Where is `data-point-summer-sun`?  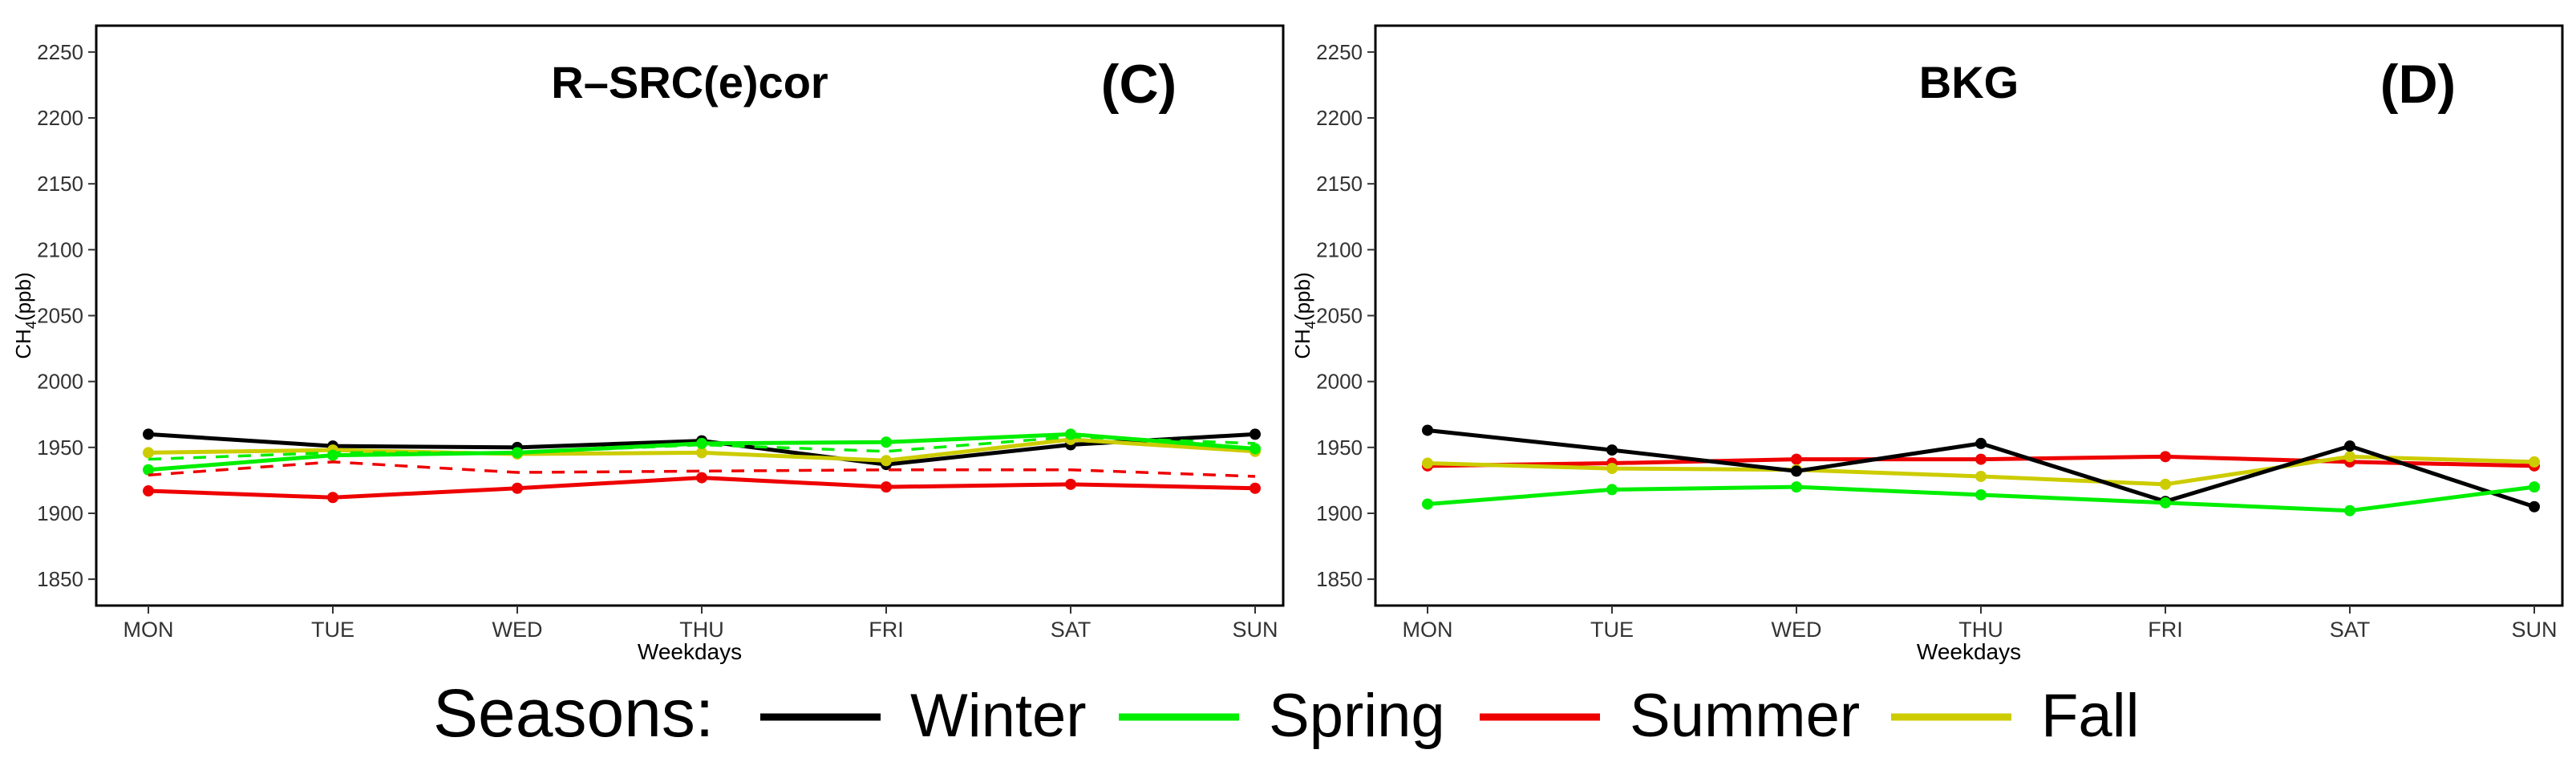
data-point-summer-sun is located at coordinates (1255, 488).